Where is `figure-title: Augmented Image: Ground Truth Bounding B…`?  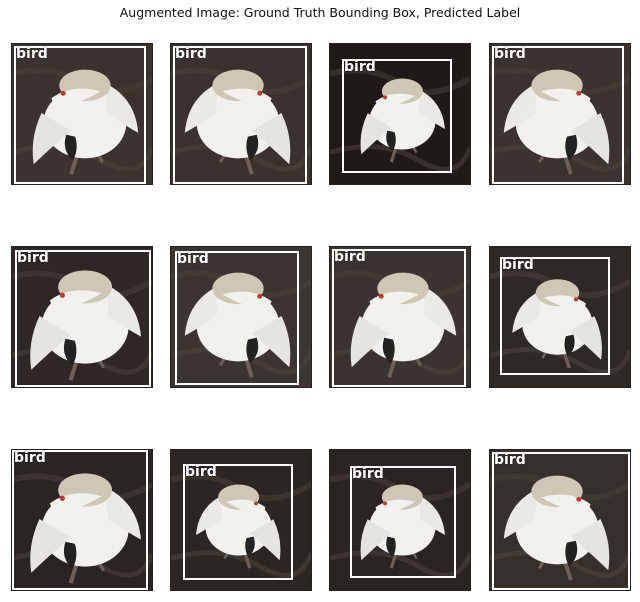 figure-title: Augmented Image: Ground Truth Bounding B… is located at coordinates (320, 12).